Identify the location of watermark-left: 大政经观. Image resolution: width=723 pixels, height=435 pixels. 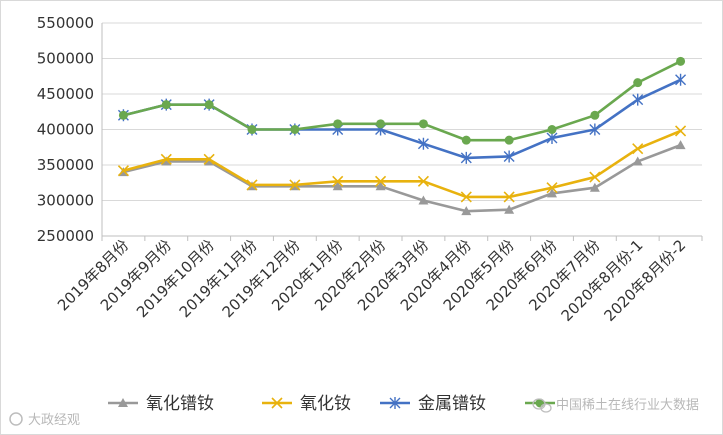
(44, 420).